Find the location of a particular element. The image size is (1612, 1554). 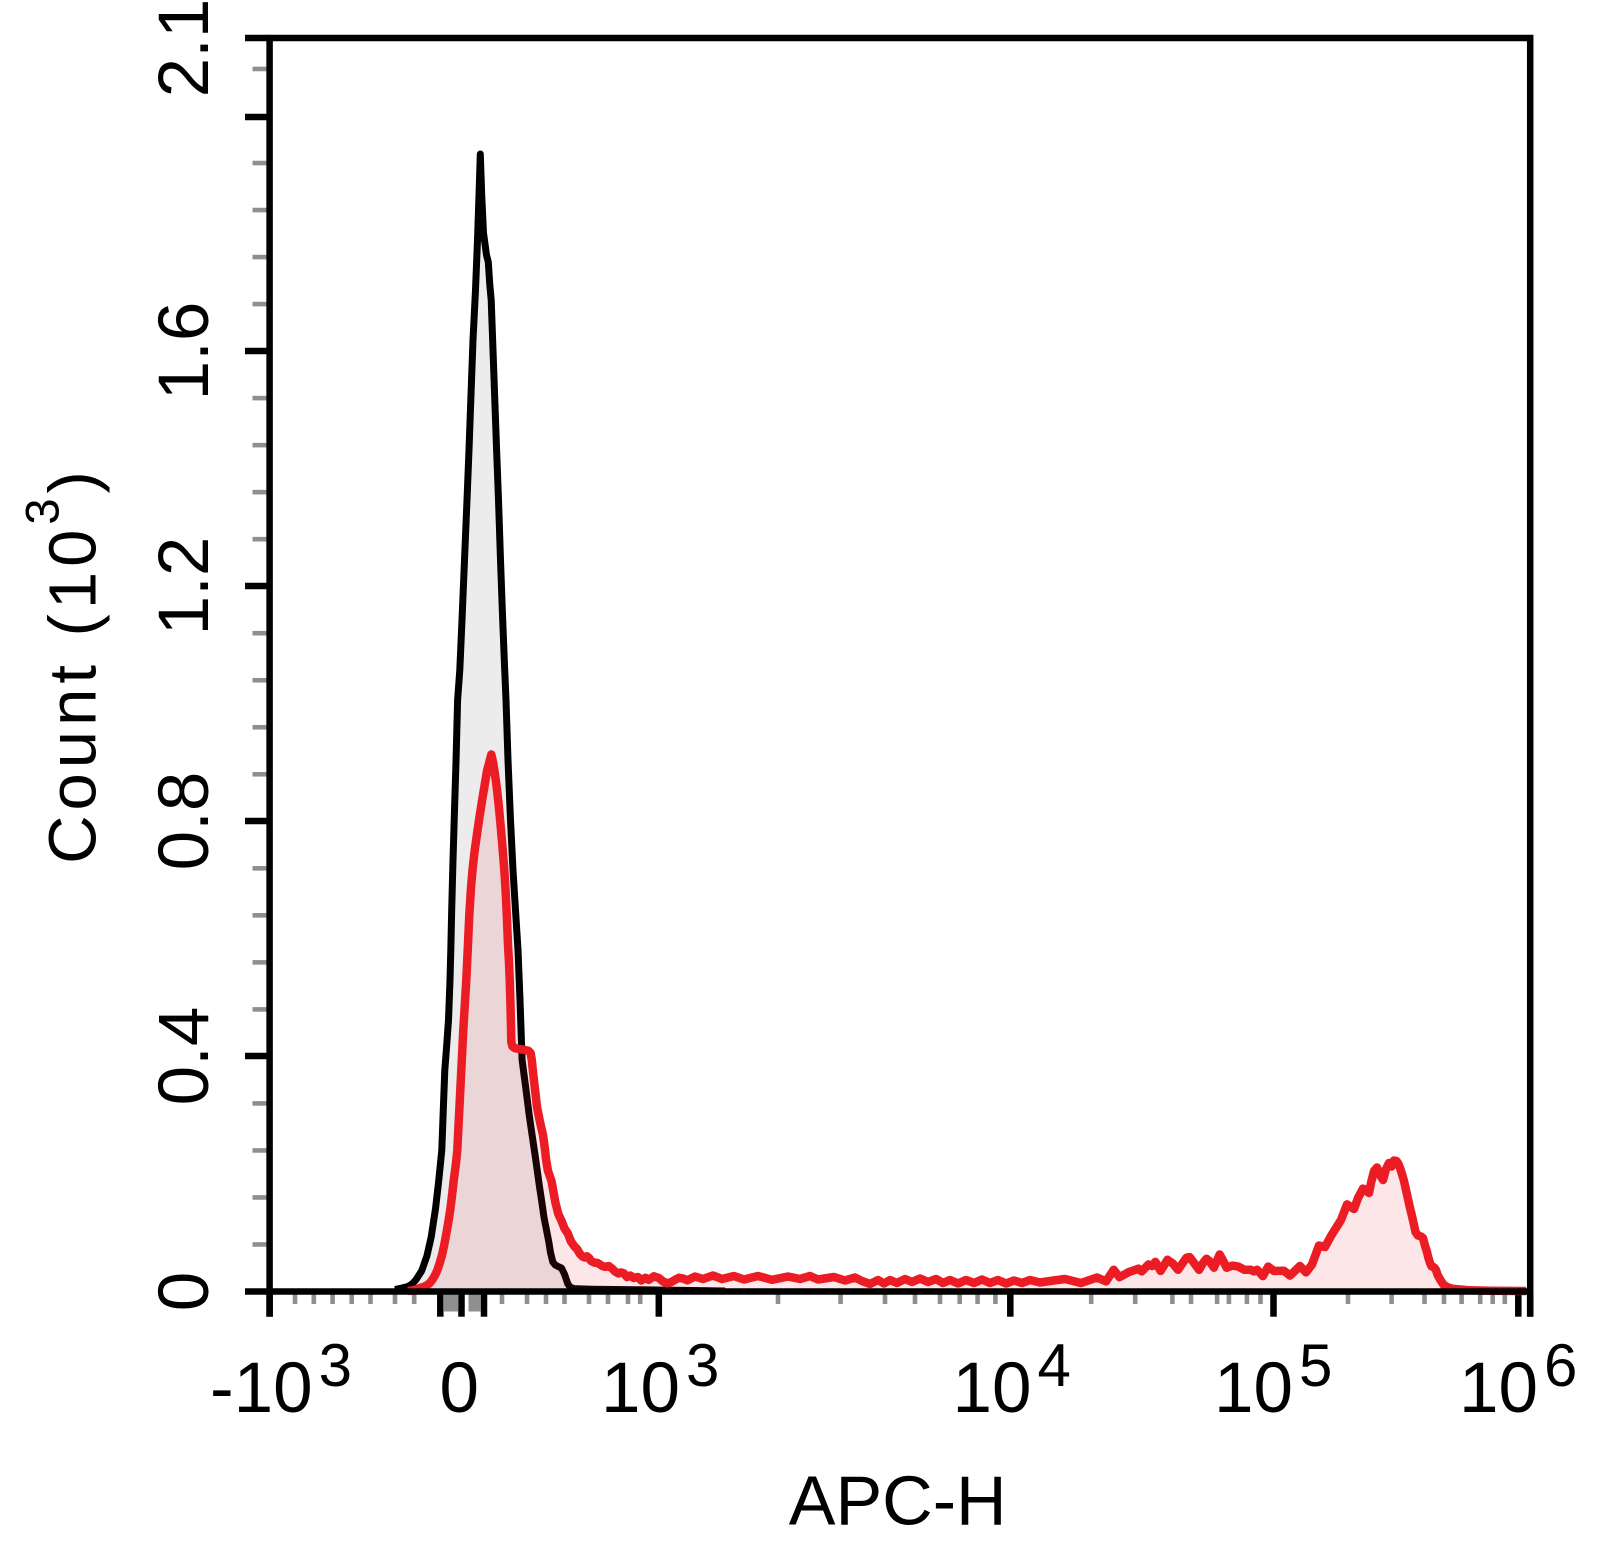

svg-text: 0.8 is located at coordinates (184, 821).